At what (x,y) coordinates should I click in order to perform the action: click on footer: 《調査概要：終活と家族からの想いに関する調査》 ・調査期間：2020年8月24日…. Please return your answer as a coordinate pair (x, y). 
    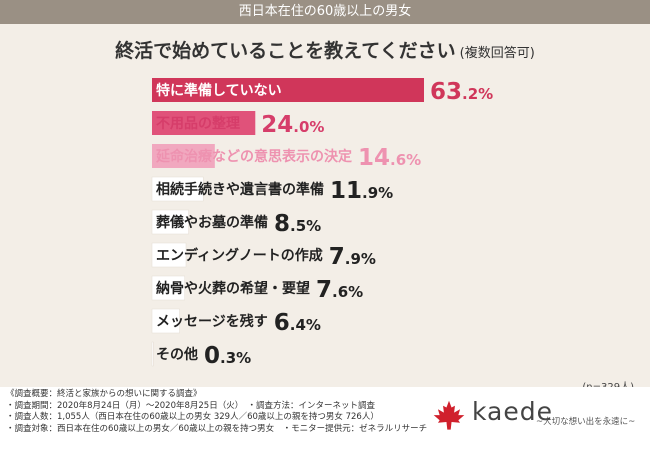
    Looking at the image, I should click on (325, 418).